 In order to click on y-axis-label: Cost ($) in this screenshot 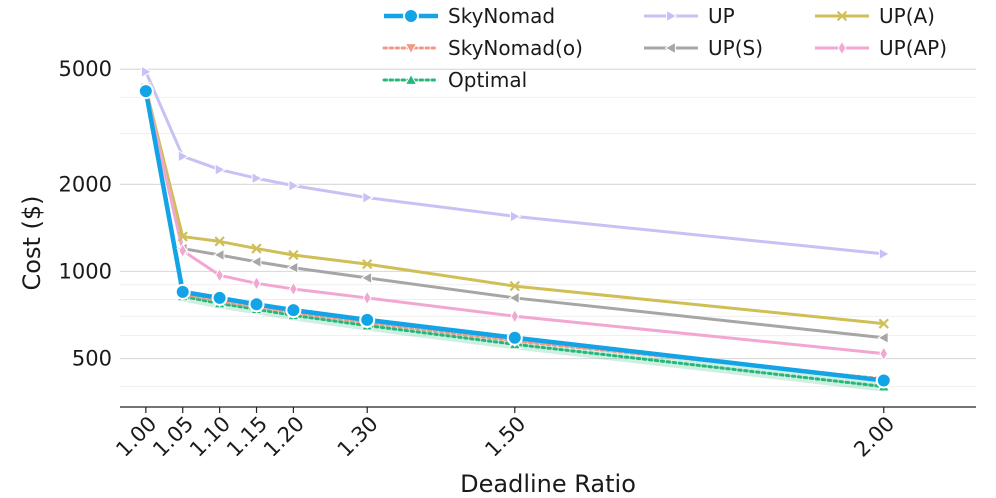, I will do `click(32, 243)`.